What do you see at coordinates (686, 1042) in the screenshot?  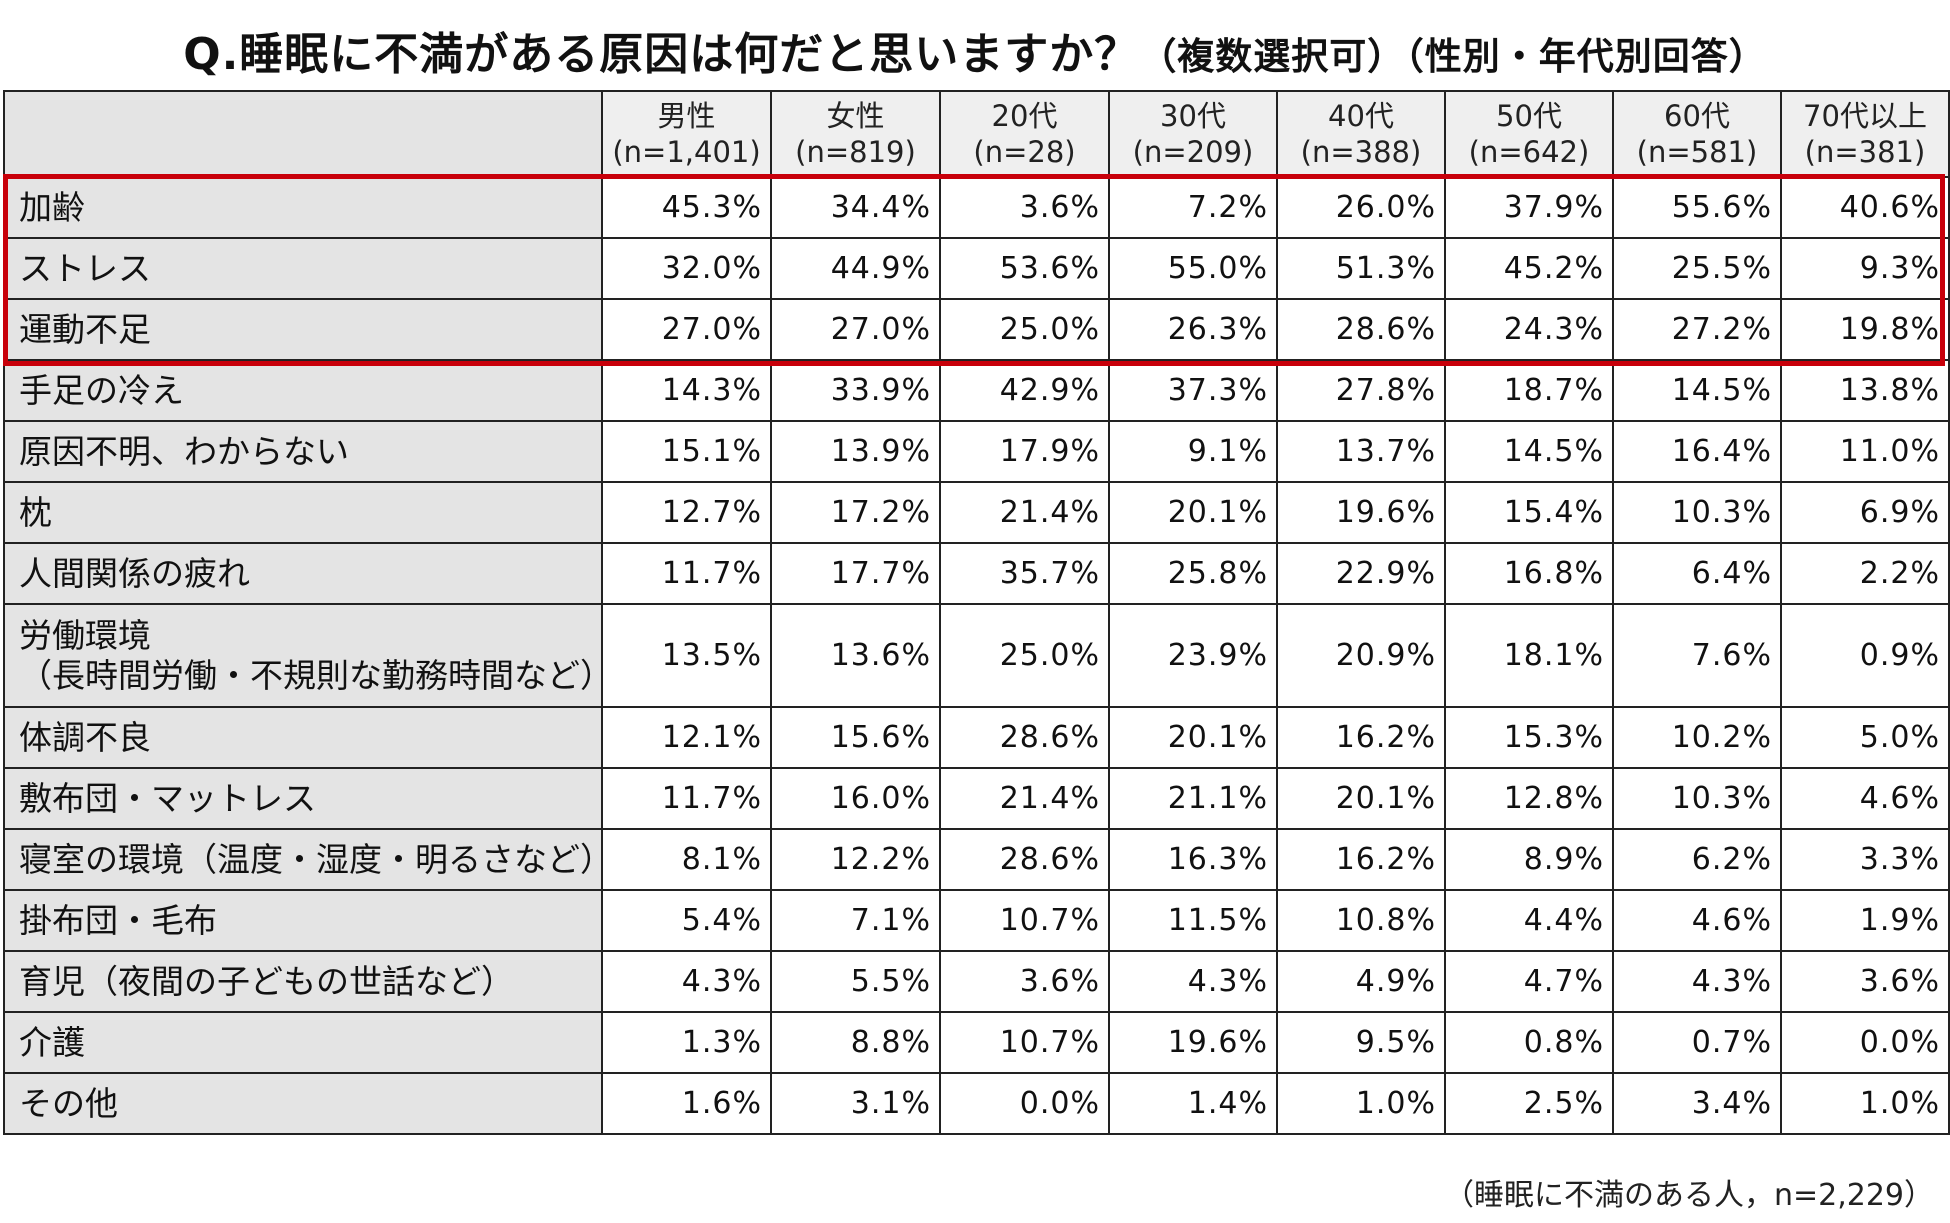 I see `value-cell: 1.3%` at bounding box center [686, 1042].